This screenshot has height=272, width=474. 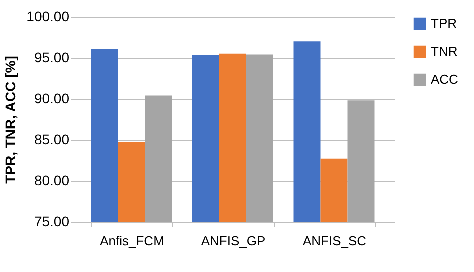 I want to click on y-axis-title: TPR, TNR, ACC [%], so click(x=10, y=120).